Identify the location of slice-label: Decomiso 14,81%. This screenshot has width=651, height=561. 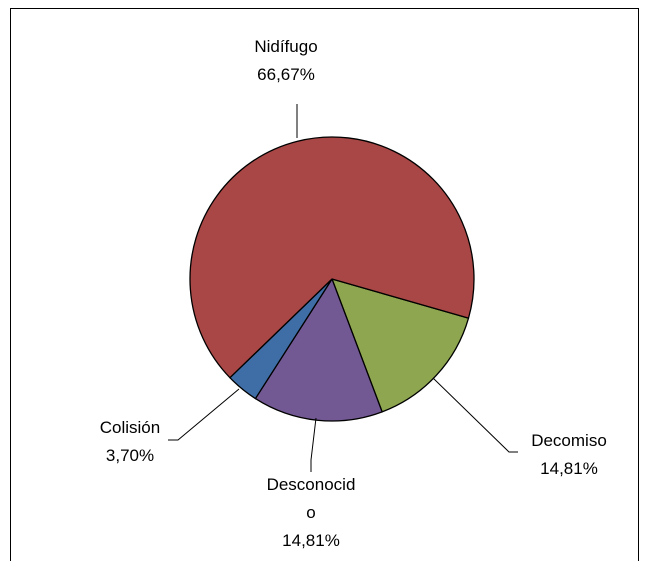
(569, 454).